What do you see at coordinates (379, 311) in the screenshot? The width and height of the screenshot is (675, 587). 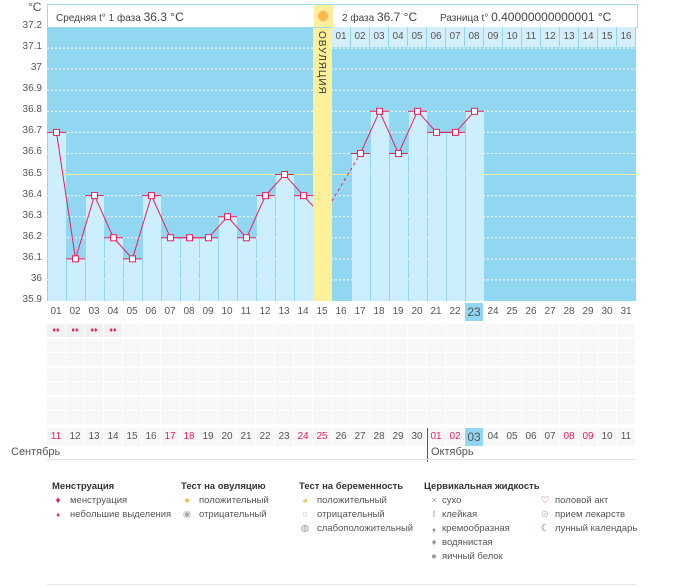 I see `cycle-day-label: 18` at bounding box center [379, 311].